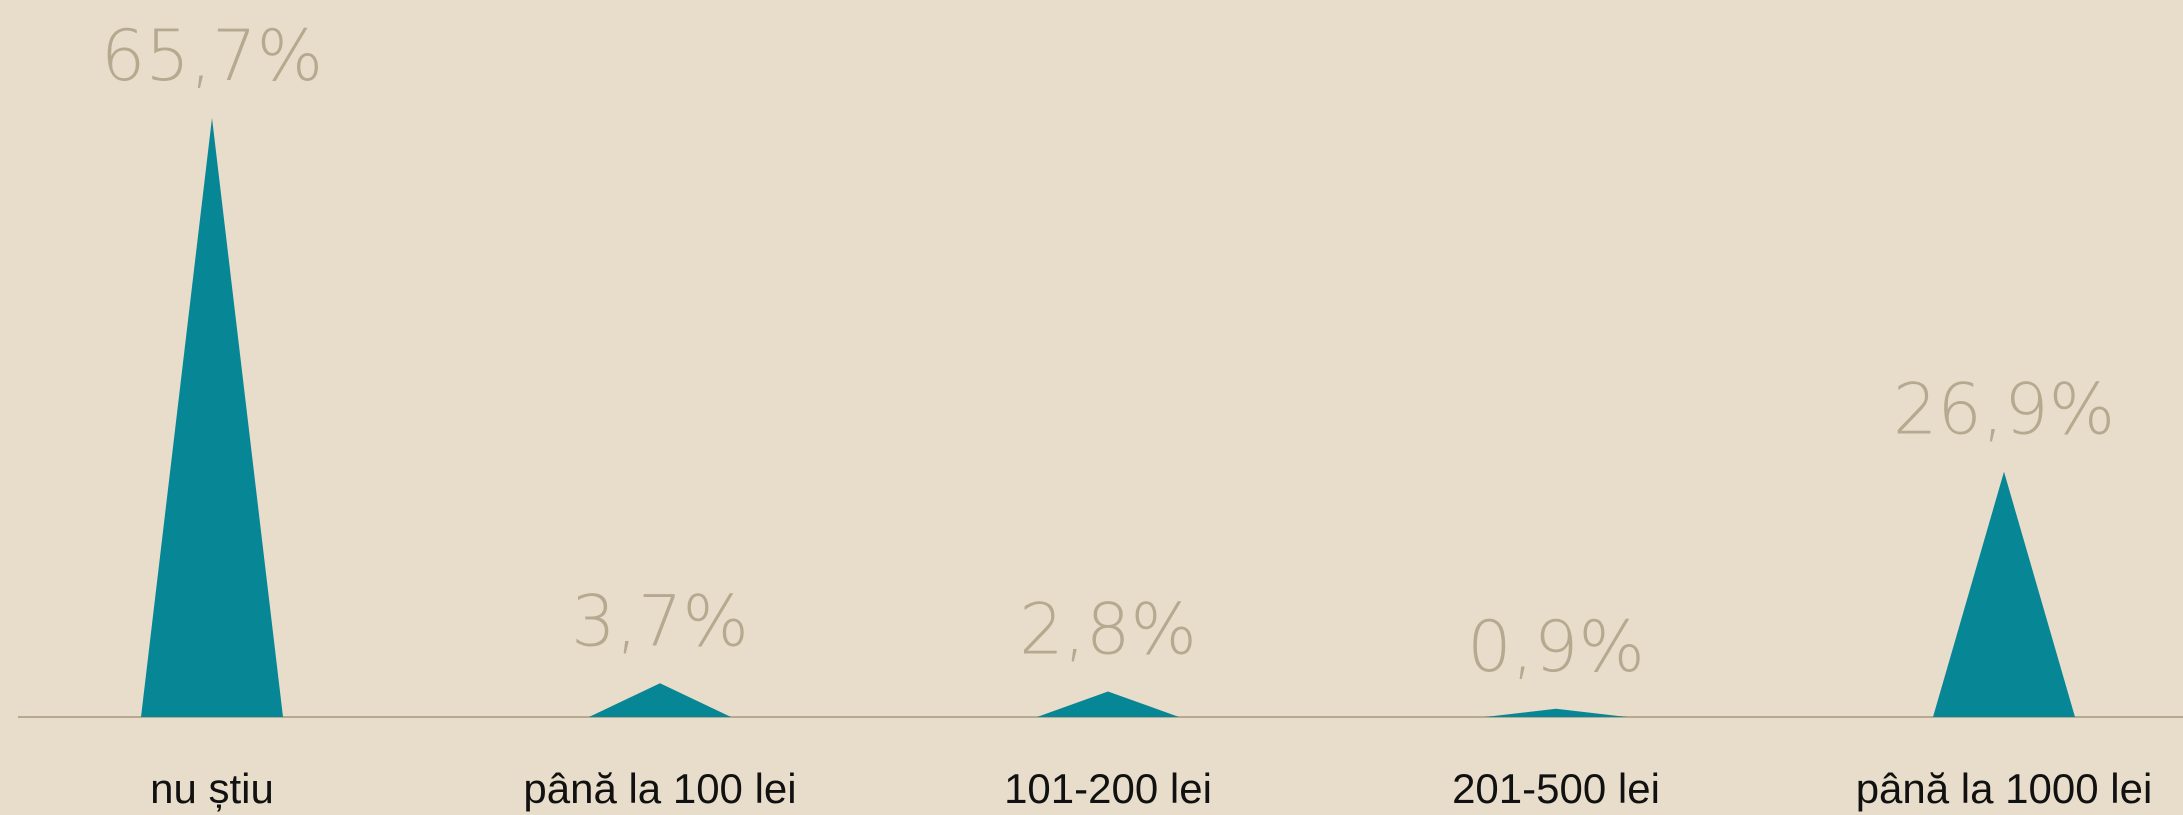 The height and width of the screenshot is (815, 2183). What do you see at coordinates (1556, 647) in the screenshot?
I see `value-label: 0,9%` at bounding box center [1556, 647].